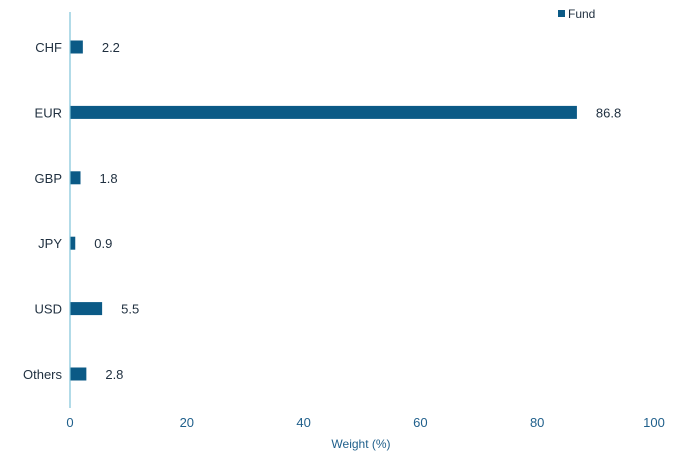 Image resolution: width=680 pixels, height=454 pixels. Describe the element at coordinates (48, 309) in the screenshot. I see `category-label-usd: USD` at that location.